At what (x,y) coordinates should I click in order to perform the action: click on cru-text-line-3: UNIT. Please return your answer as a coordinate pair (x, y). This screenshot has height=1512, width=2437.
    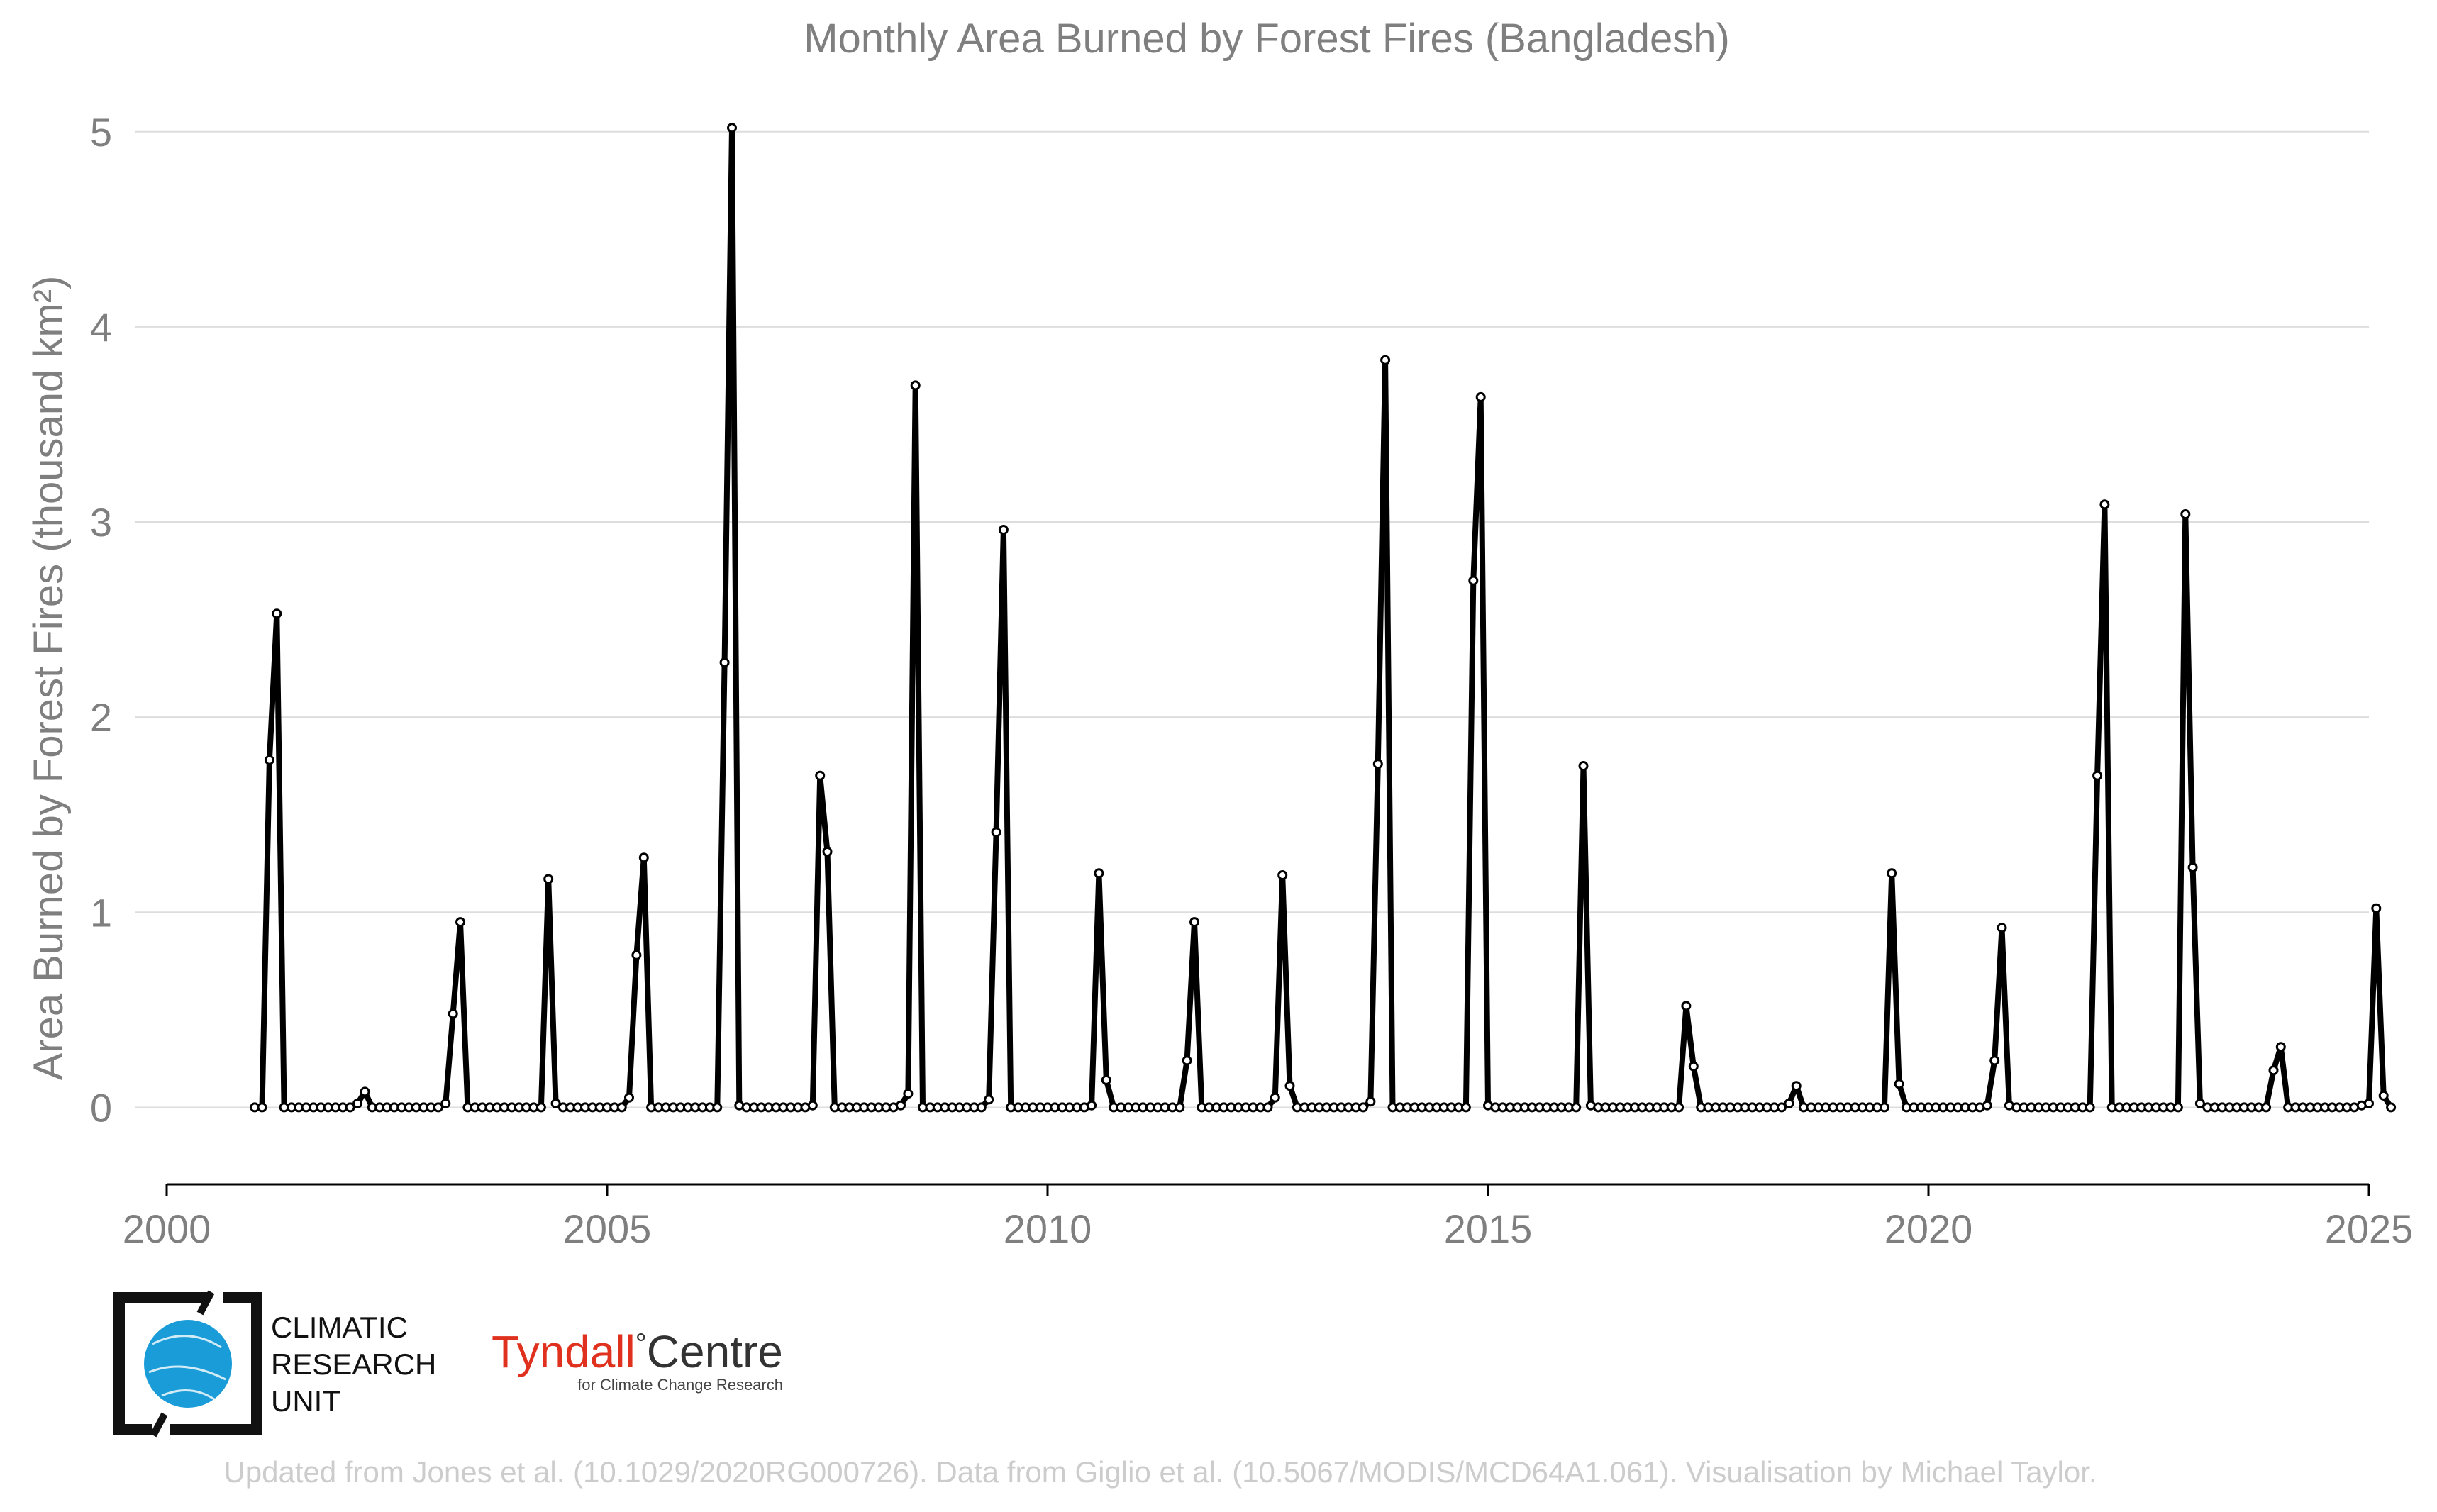
    Looking at the image, I should click on (305, 1401).